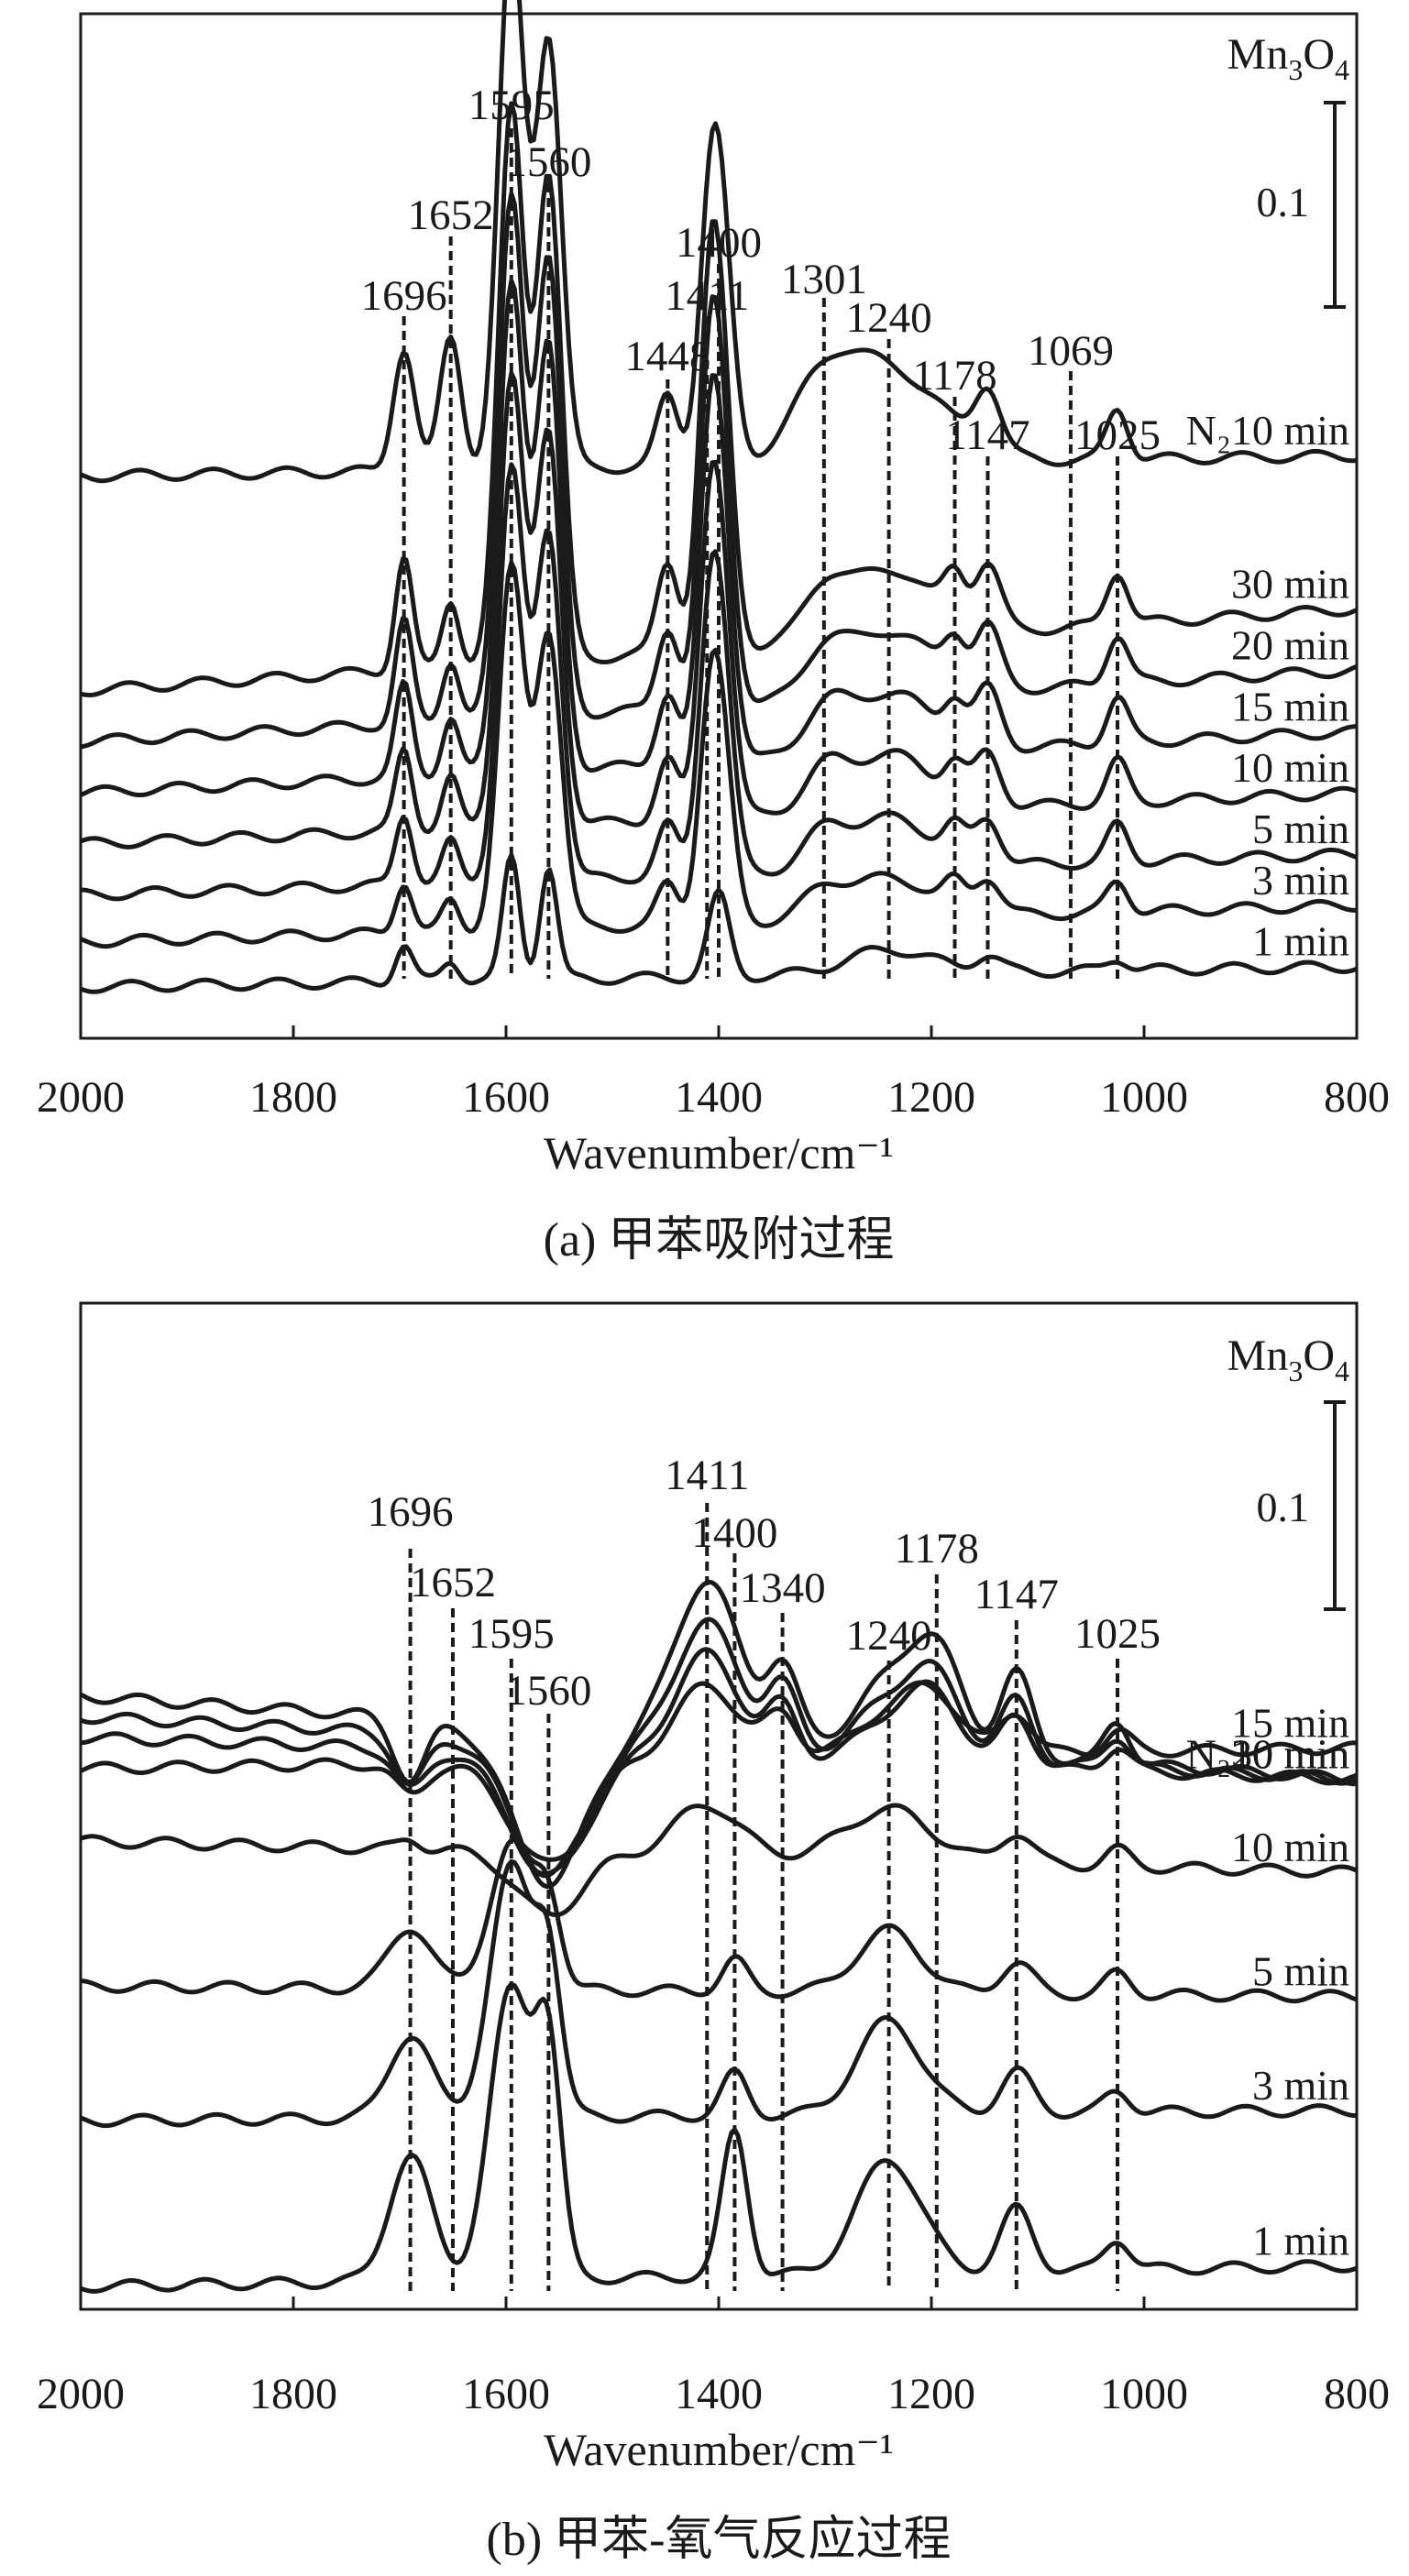 The image size is (1409, 2576). Describe the element at coordinates (824, 279) in the screenshot. I see `peak-label: 1301` at that location.